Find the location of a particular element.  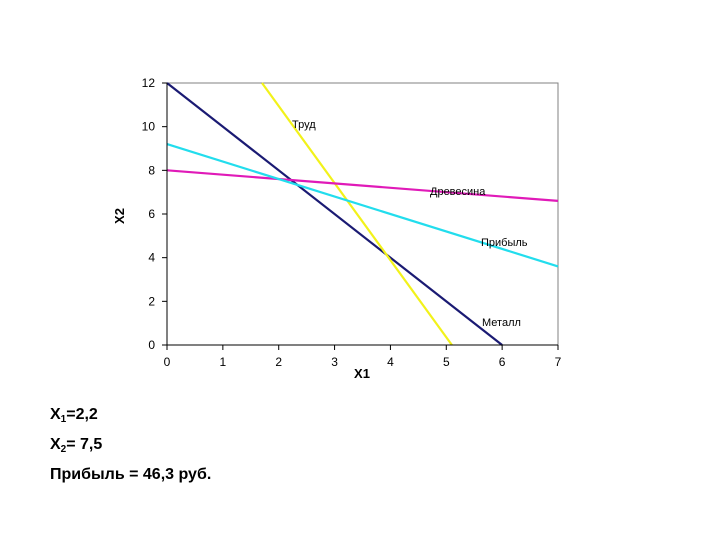

result-x2-sub: 2 is located at coordinates (63, 449).